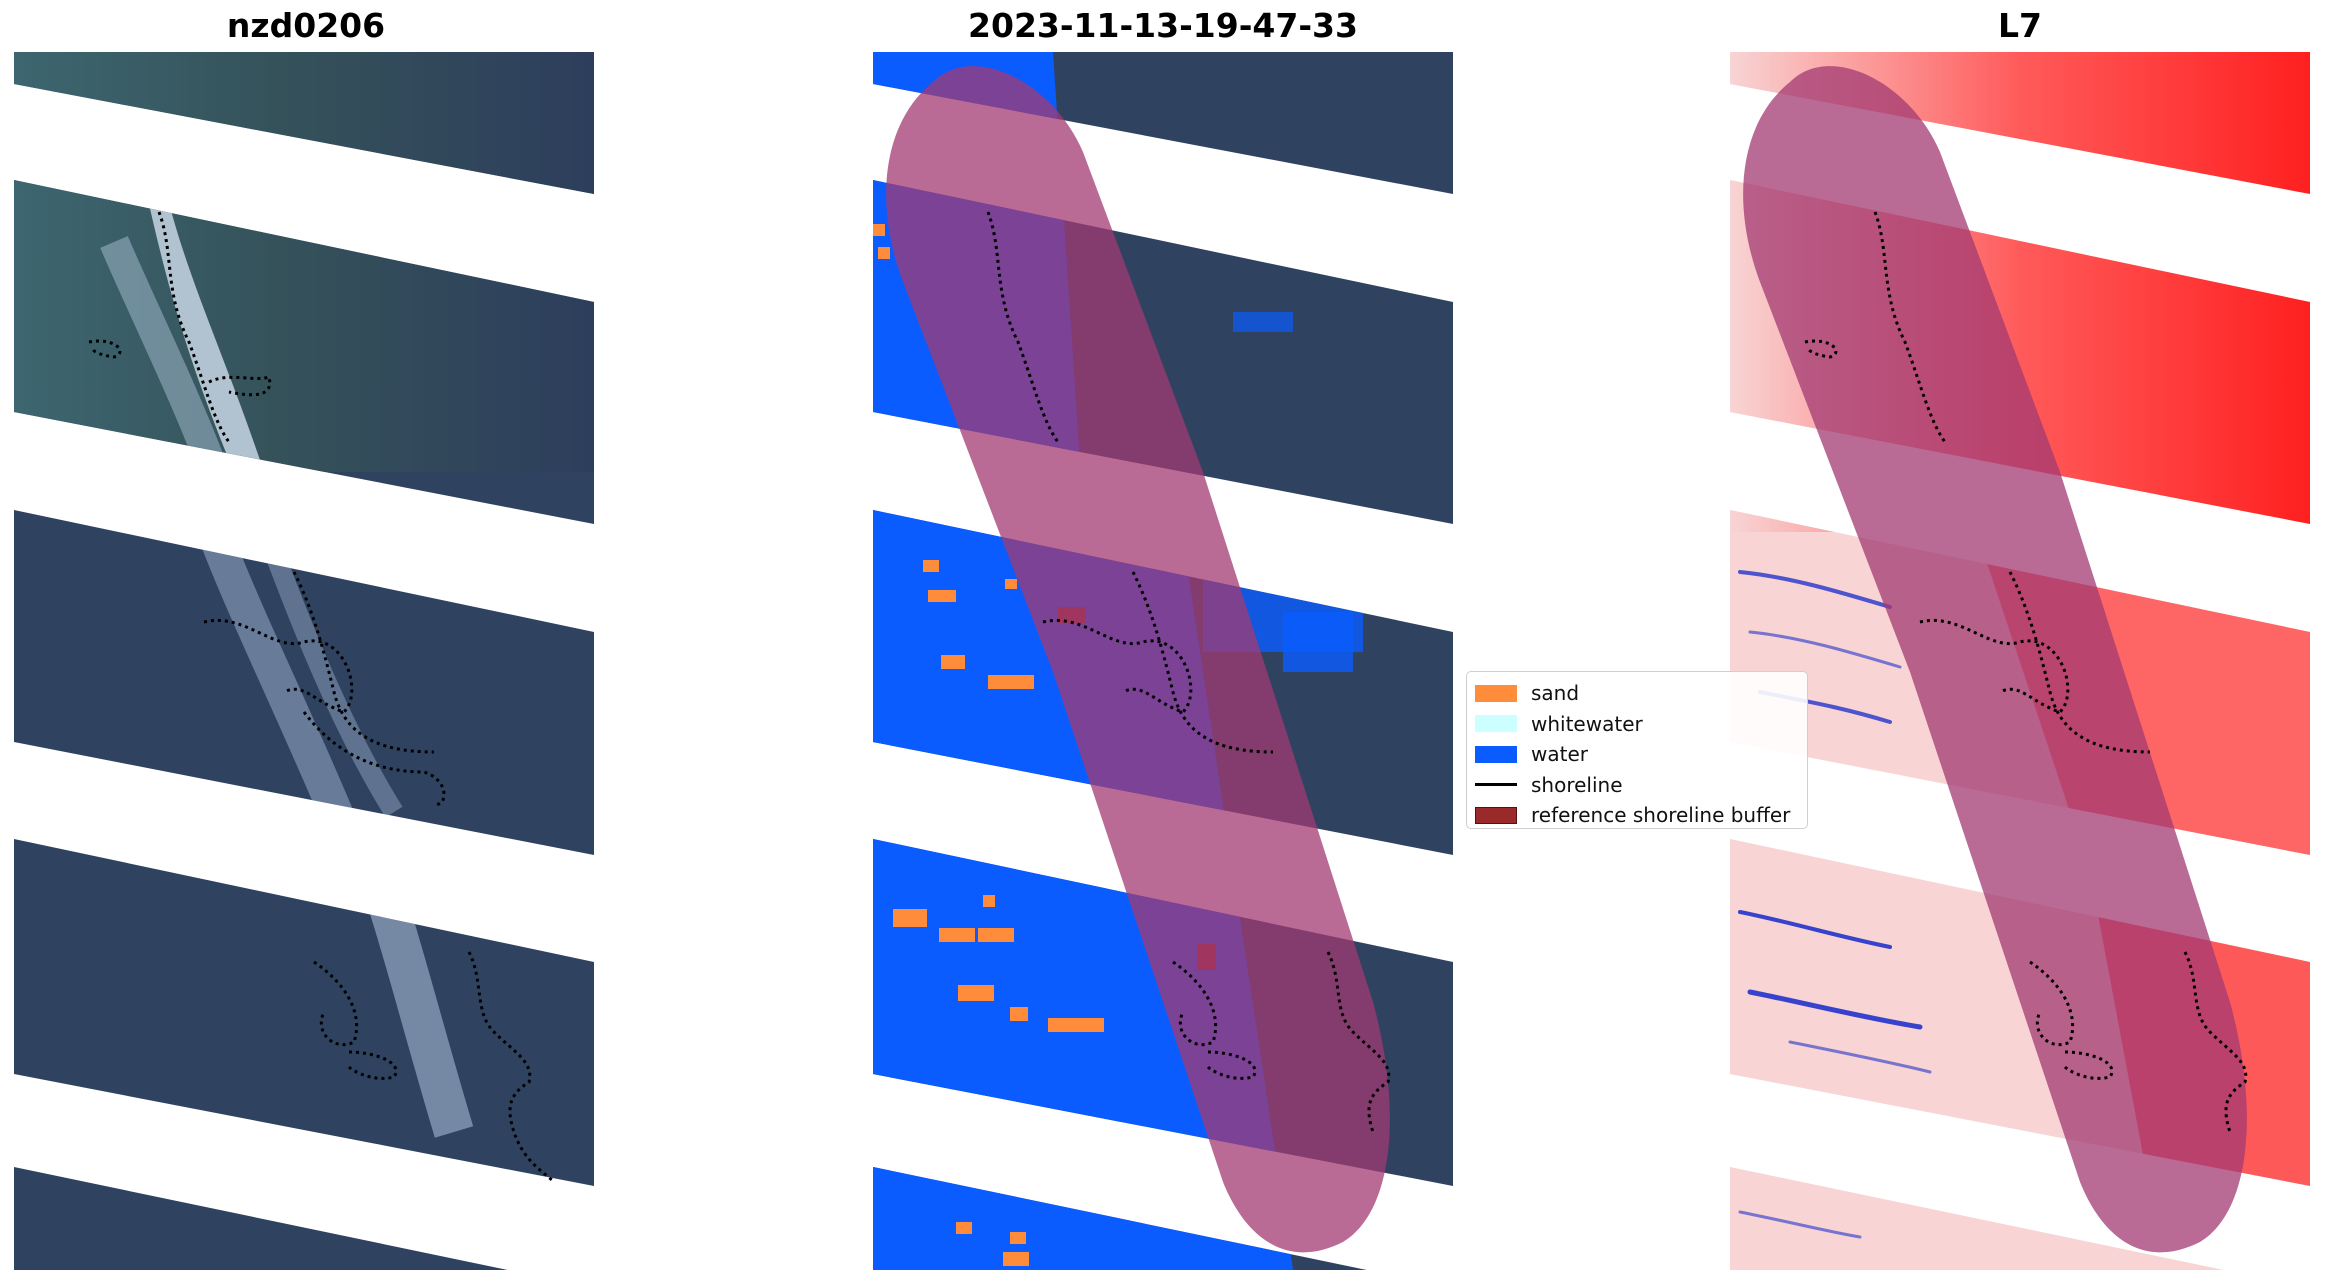 This screenshot has width=2325, height=1283. I want to click on legend-item-buffer: reference shoreline buffer, so click(1637, 815).